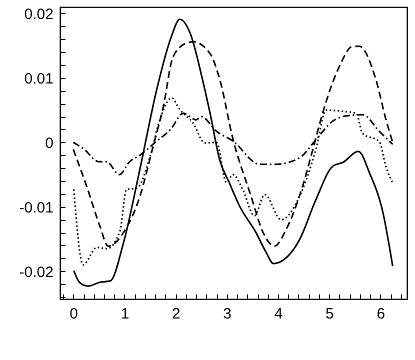 This screenshot has width=415, height=360. I want to click on x-tick-label: 1, so click(125, 314).